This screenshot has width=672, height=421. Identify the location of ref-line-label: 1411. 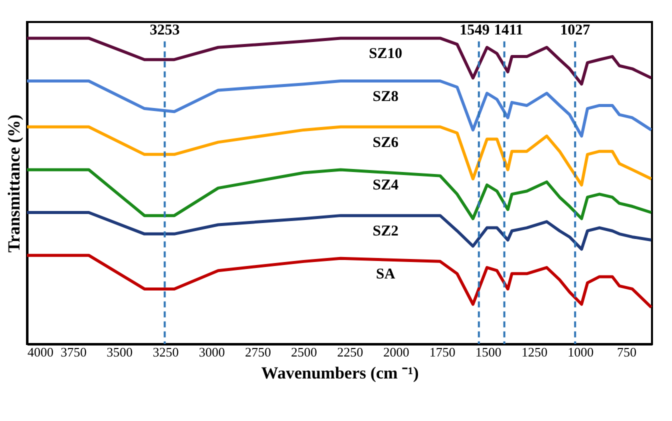
(509, 30).